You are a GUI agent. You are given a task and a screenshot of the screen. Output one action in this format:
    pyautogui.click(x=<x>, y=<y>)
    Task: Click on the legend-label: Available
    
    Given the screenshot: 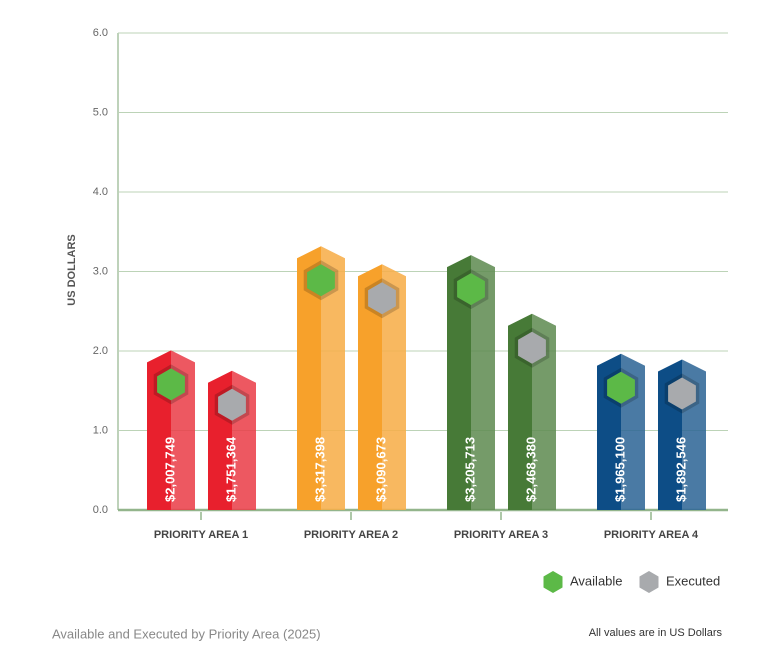 What is the action you would take?
    pyautogui.click(x=596, y=580)
    